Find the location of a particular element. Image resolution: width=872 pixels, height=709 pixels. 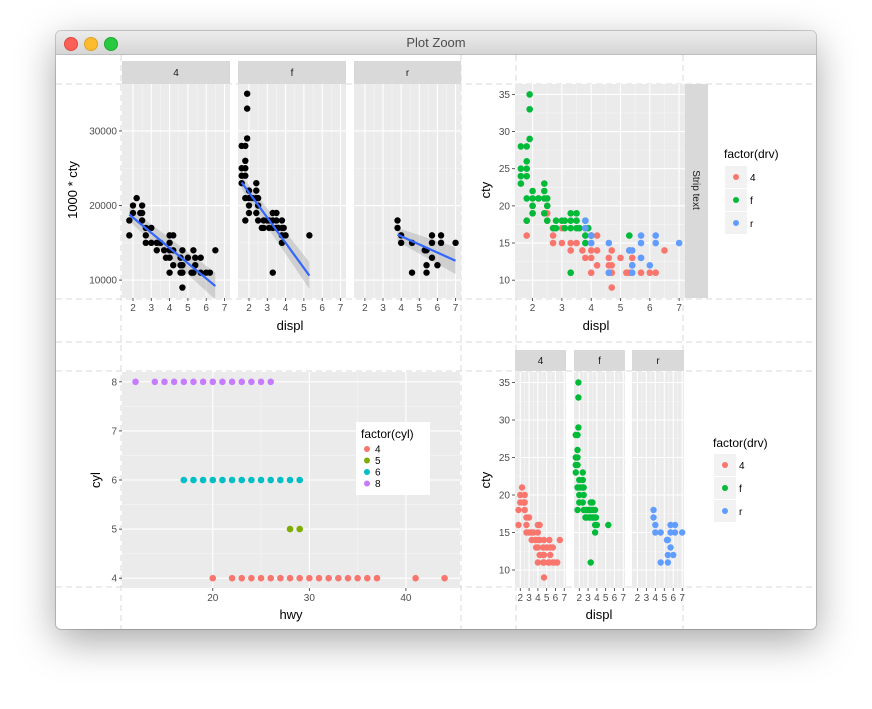

legend-key-label: 8 is located at coordinates (378, 484).